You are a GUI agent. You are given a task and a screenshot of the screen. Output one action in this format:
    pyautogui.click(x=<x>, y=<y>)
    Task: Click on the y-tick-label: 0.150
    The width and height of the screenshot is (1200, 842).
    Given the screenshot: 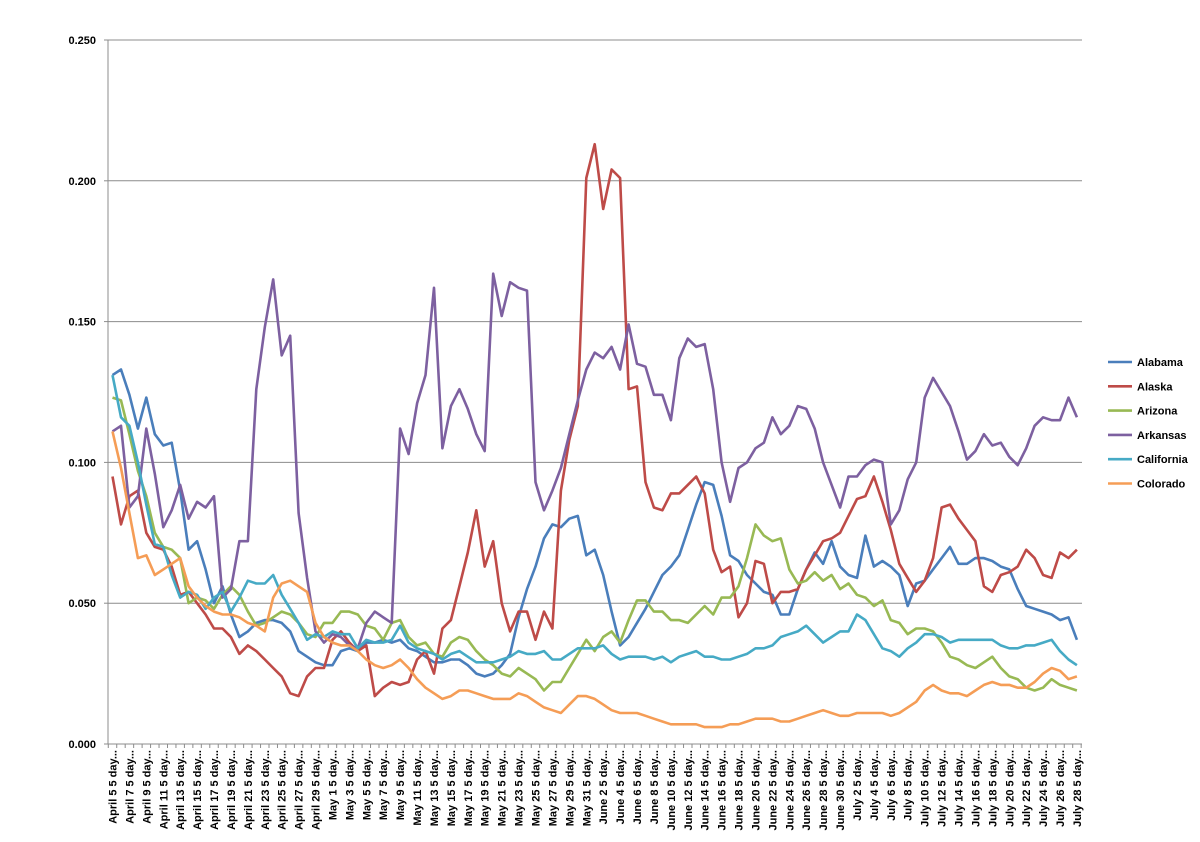 What is the action you would take?
    pyautogui.click(x=82, y=323)
    